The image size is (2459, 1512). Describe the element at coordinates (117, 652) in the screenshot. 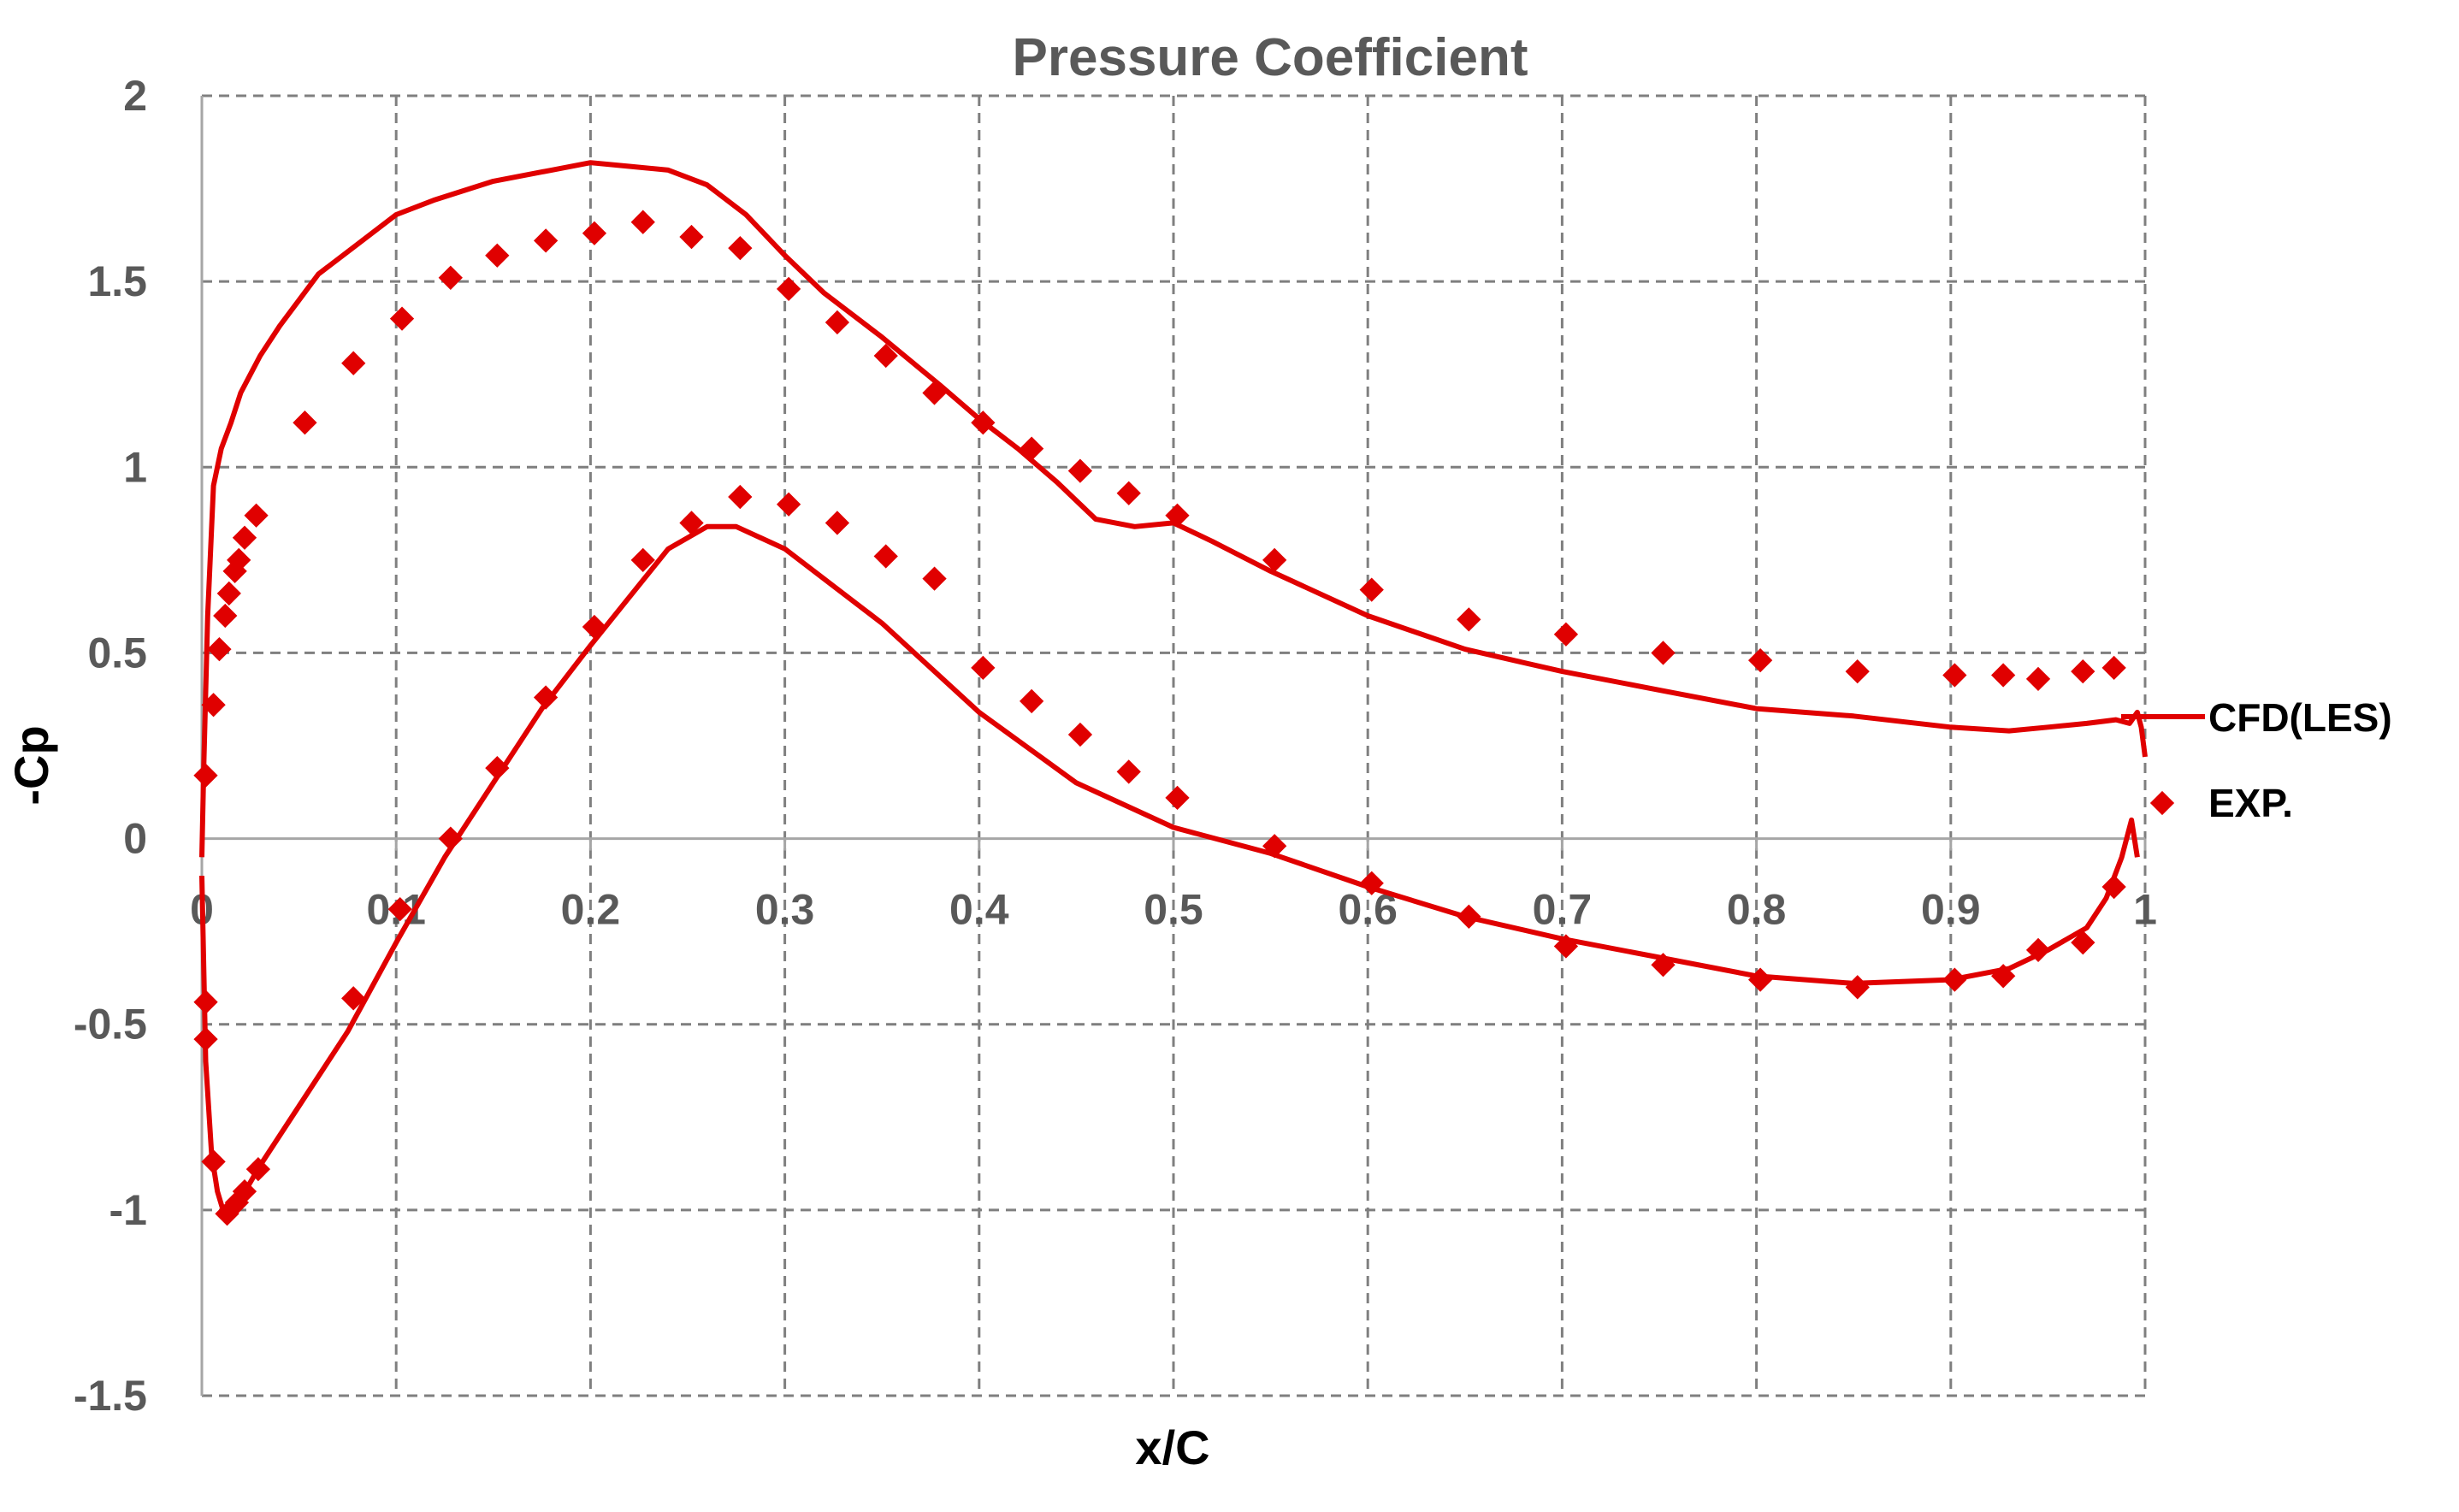

I see `y-tick-label: 0.5` at that location.